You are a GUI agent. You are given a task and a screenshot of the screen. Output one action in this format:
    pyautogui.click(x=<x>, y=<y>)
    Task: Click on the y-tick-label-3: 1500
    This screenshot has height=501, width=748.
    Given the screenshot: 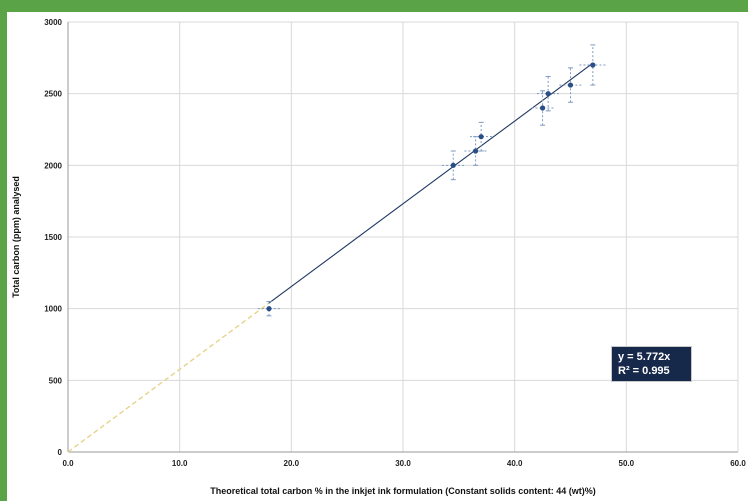 What is the action you would take?
    pyautogui.click(x=53, y=237)
    